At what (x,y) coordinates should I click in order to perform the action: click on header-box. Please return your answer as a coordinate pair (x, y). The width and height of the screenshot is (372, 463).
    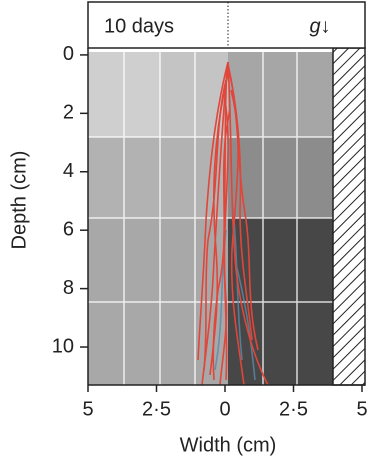
    Looking at the image, I should click on (226, 25).